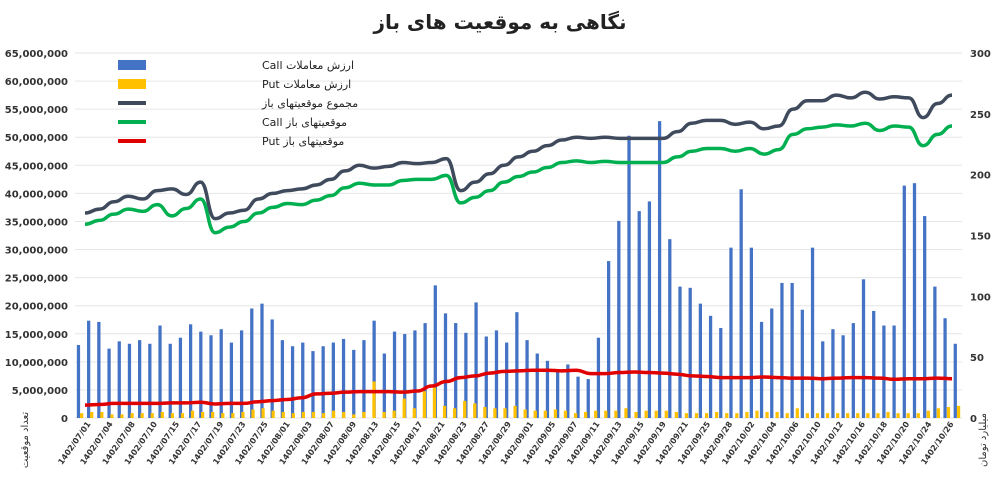 This screenshot has height=504, width=1000. Describe the element at coordinates (64, 419) in the screenshot. I see `left-tick-label: 0` at that location.